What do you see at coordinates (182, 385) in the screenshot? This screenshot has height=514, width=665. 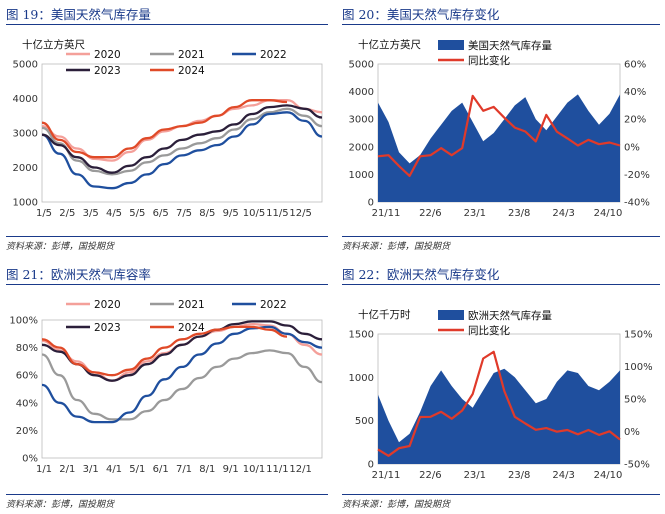 I see `series-line-2021` at bounding box center [182, 385].